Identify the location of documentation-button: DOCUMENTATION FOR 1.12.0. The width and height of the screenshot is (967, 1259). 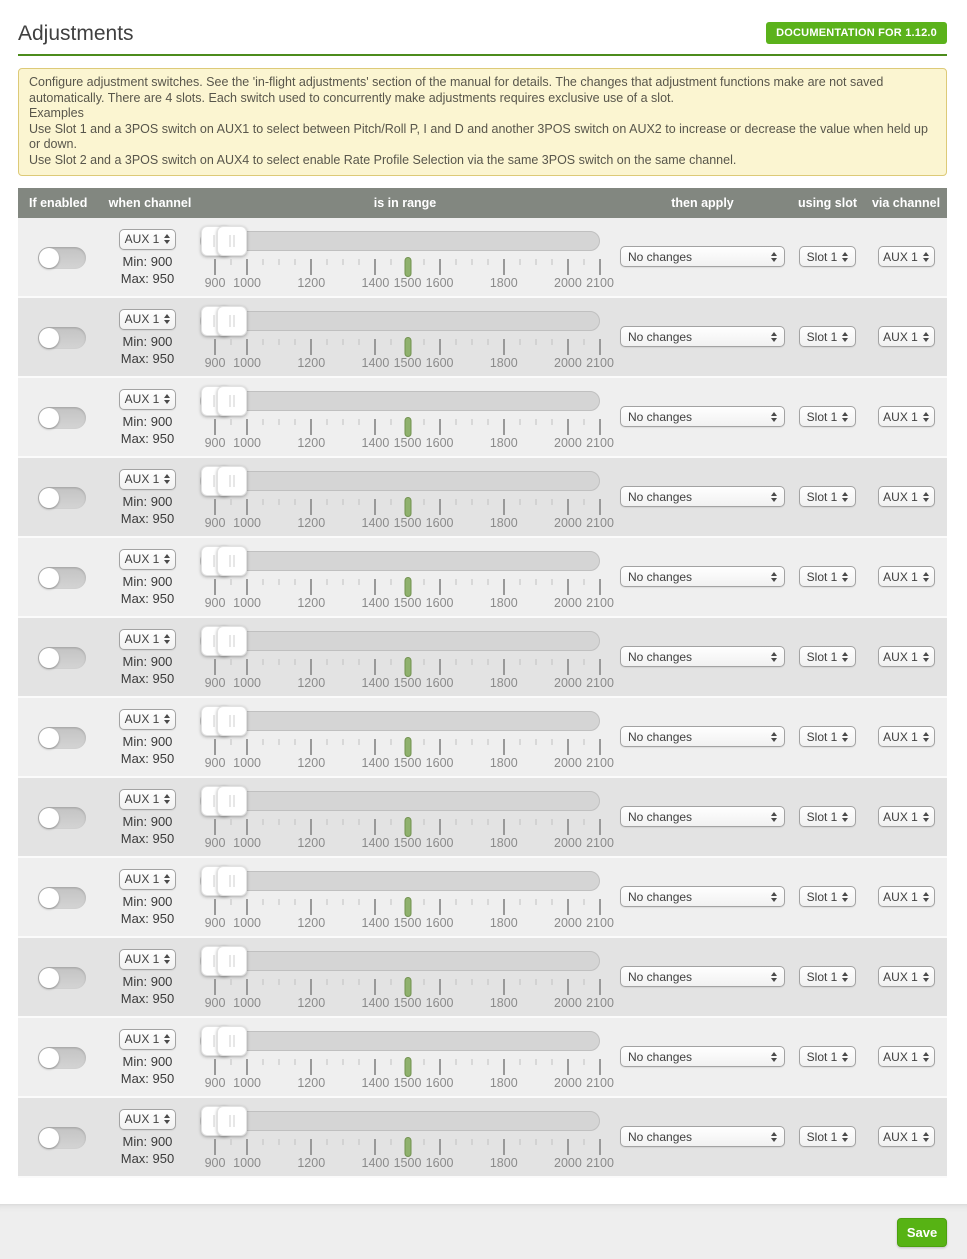
(856, 33).